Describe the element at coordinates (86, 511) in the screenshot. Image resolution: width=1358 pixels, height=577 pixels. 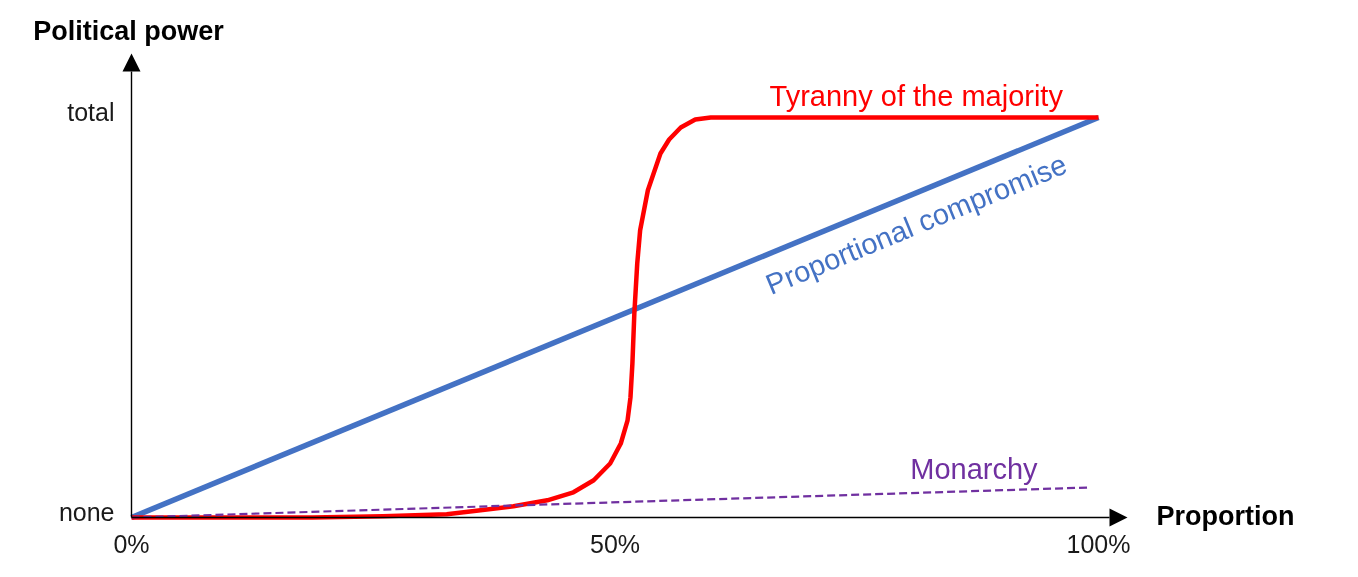
I see `text: none` at that location.